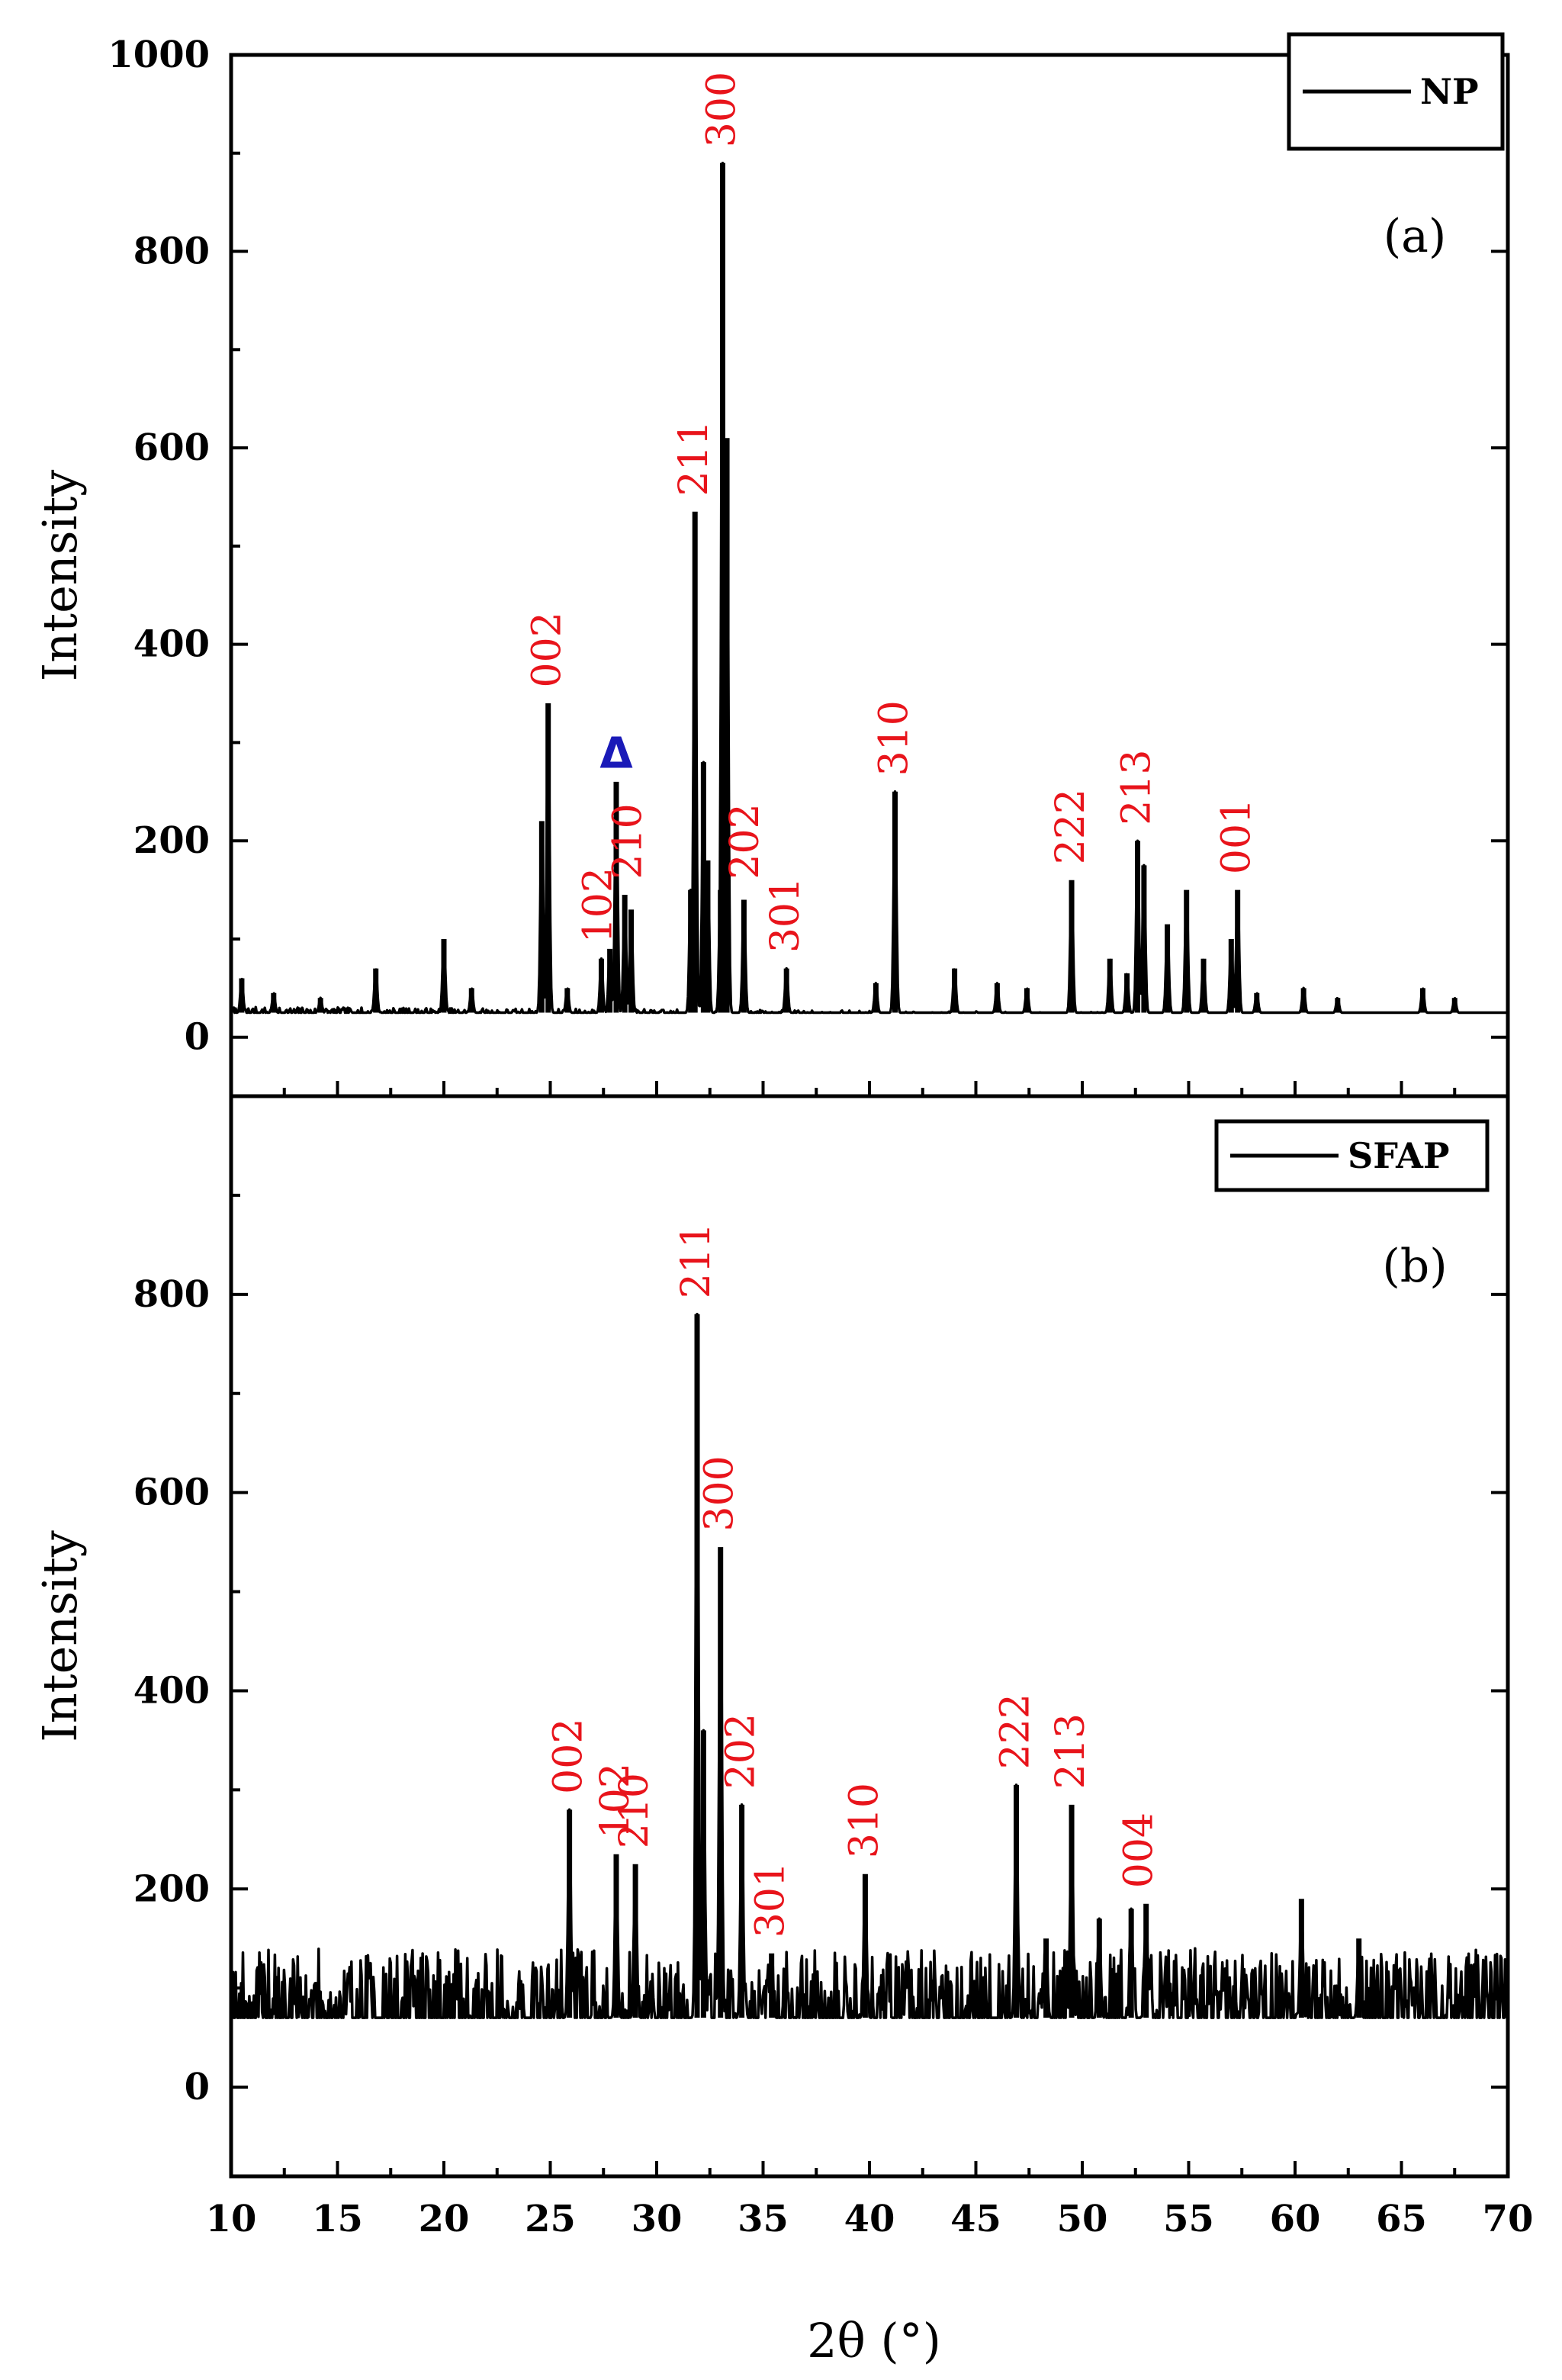 Image resolution: width=1562 pixels, height=2380 pixels. Describe the element at coordinates (1188, 2219) in the screenshot. I see `x-tick-label: 55` at that location.